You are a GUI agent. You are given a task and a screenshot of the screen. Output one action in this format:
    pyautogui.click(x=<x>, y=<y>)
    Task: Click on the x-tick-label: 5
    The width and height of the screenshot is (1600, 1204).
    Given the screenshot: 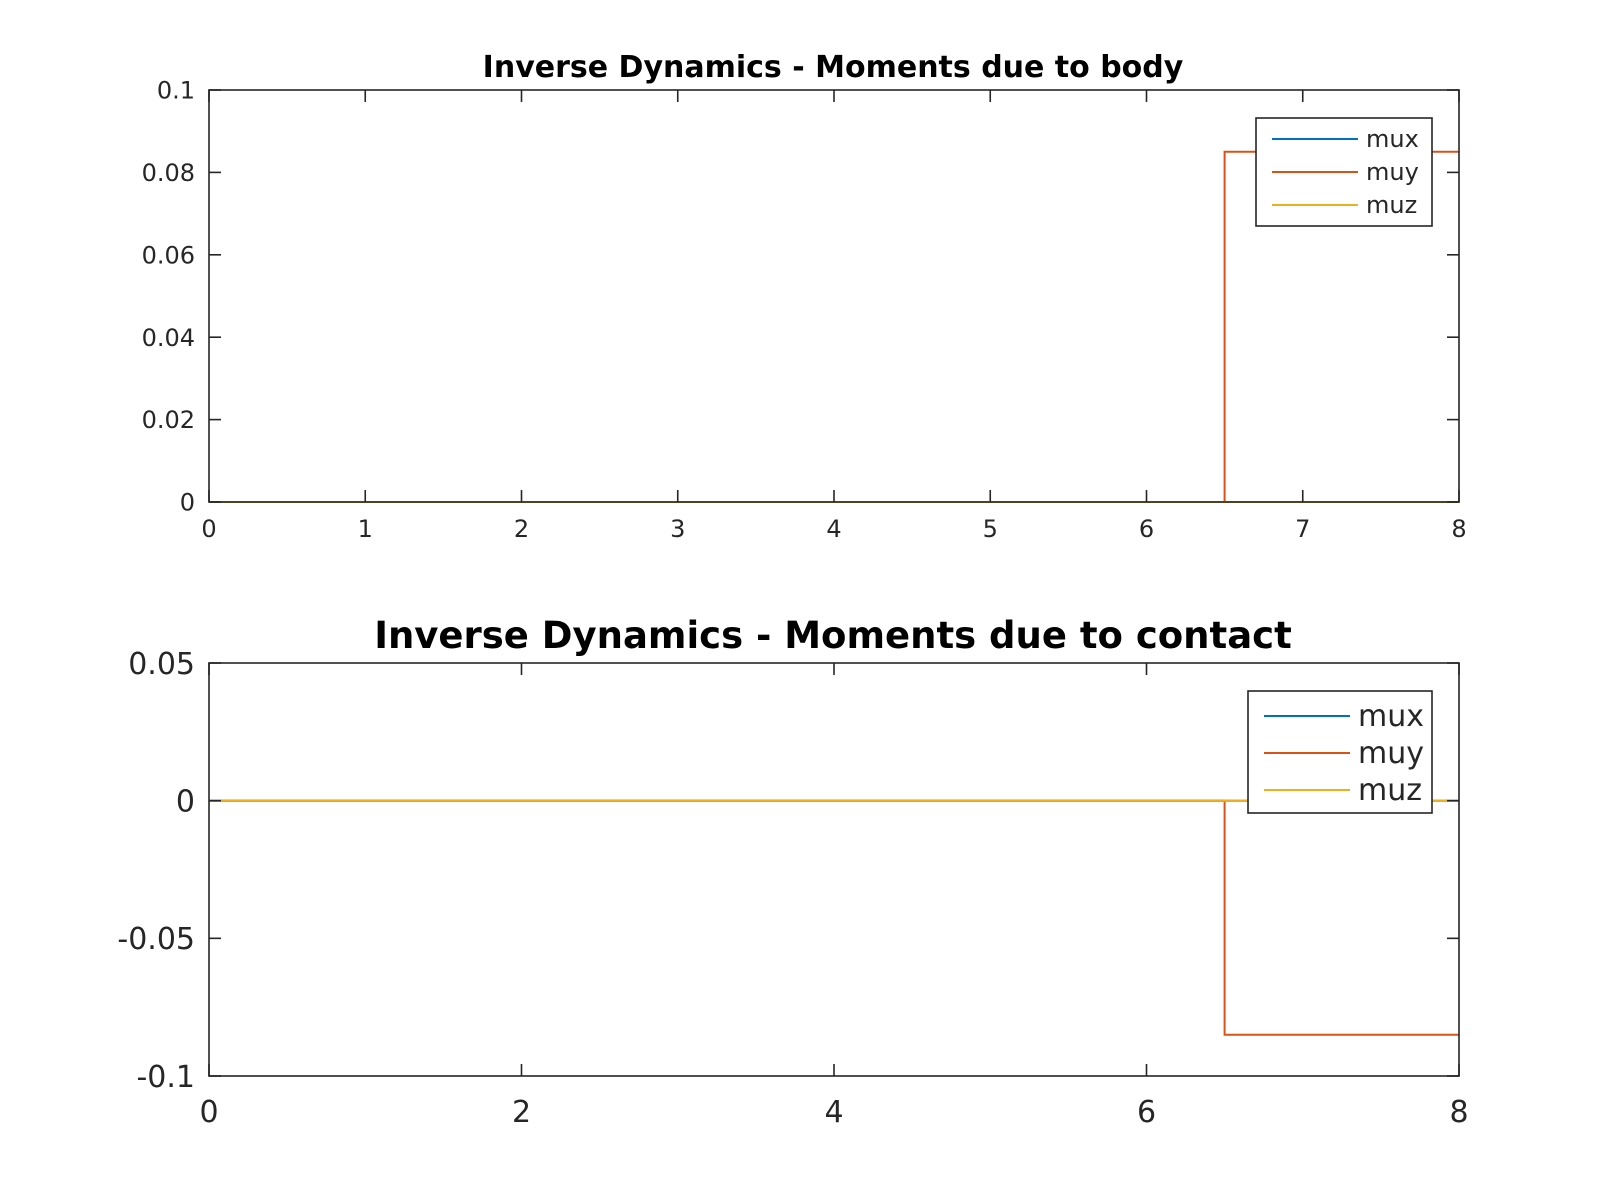 What is the action you would take?
    pyautogui.click(x=990, y=529)
    